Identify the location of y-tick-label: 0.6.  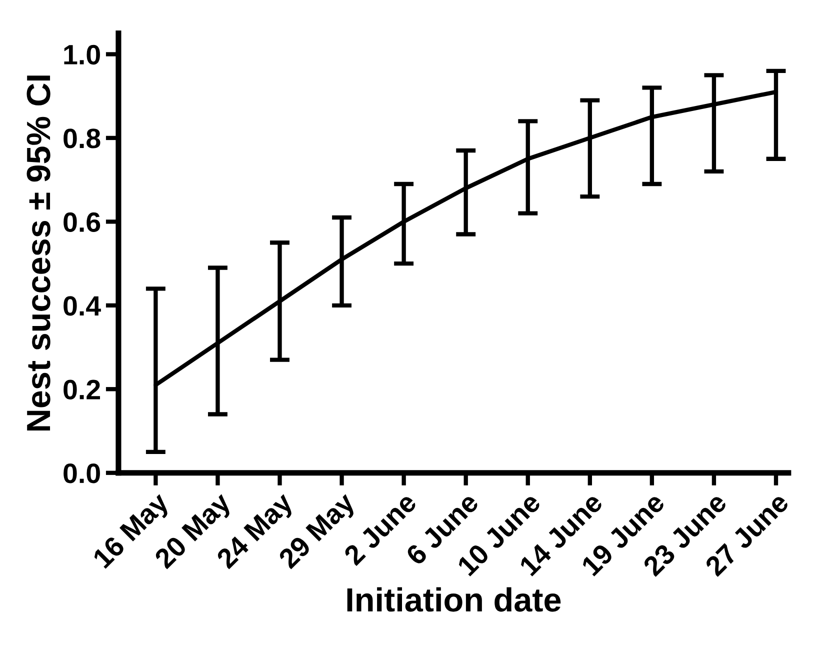
(82, 222).